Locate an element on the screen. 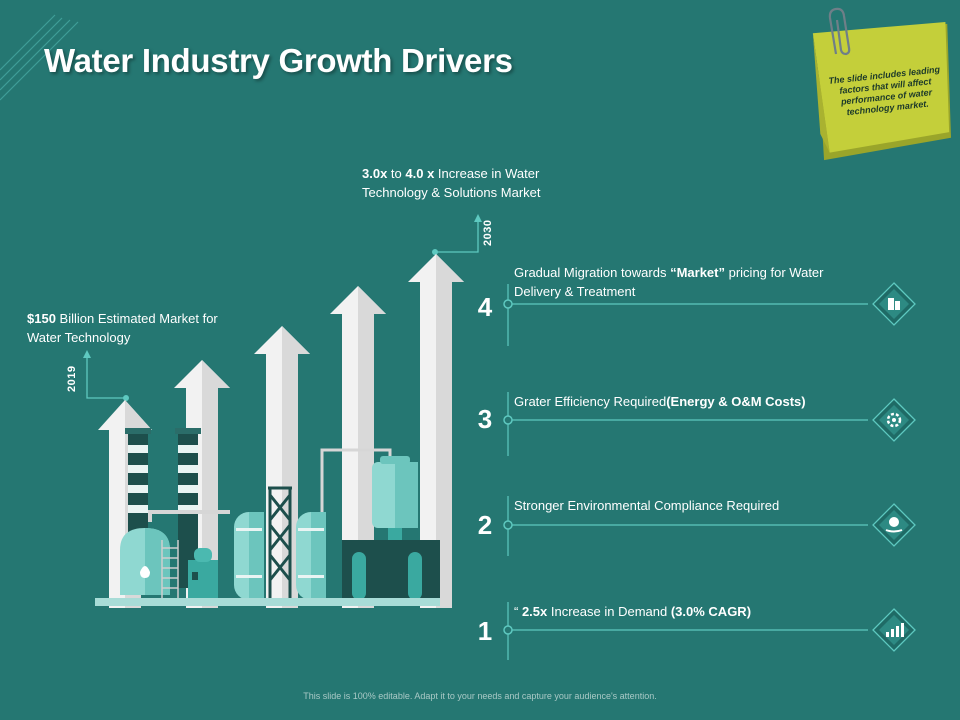 The image size is (960, 720). ladder is located at coordinates (170, 569).